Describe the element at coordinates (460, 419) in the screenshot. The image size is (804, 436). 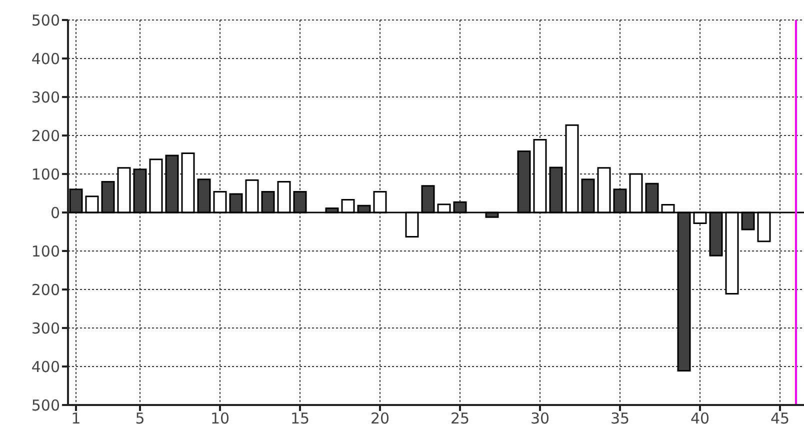
I see `x-tick-label: 25` at that location.